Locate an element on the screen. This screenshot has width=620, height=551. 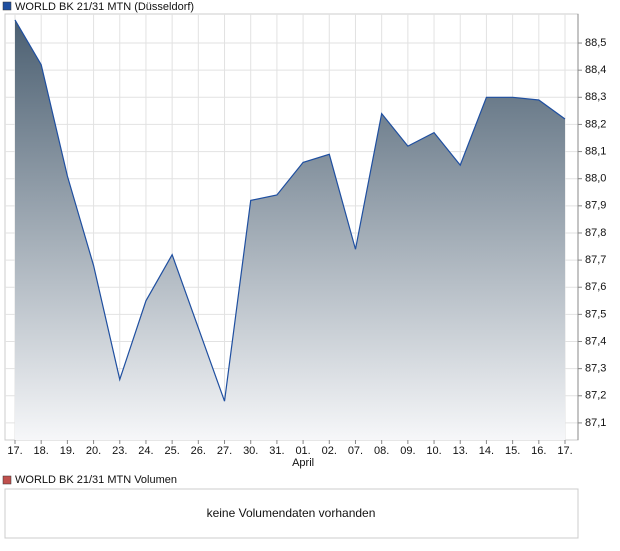
x-tick-label: 16. is located at coordinates (538, 451).